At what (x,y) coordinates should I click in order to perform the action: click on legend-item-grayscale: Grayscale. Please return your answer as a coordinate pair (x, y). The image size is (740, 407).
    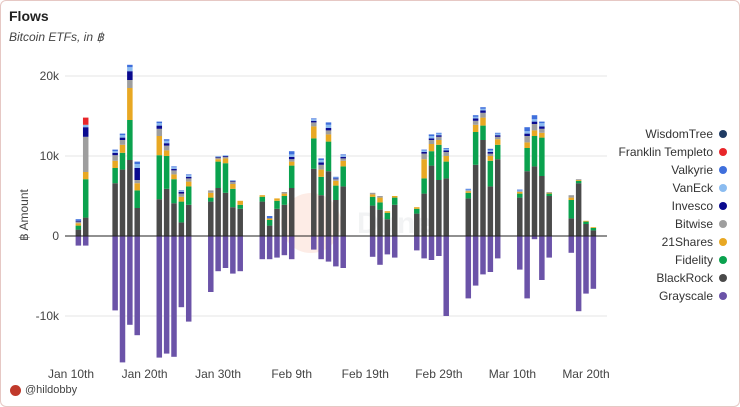
    Looking at the image, I should click on (647, 296).